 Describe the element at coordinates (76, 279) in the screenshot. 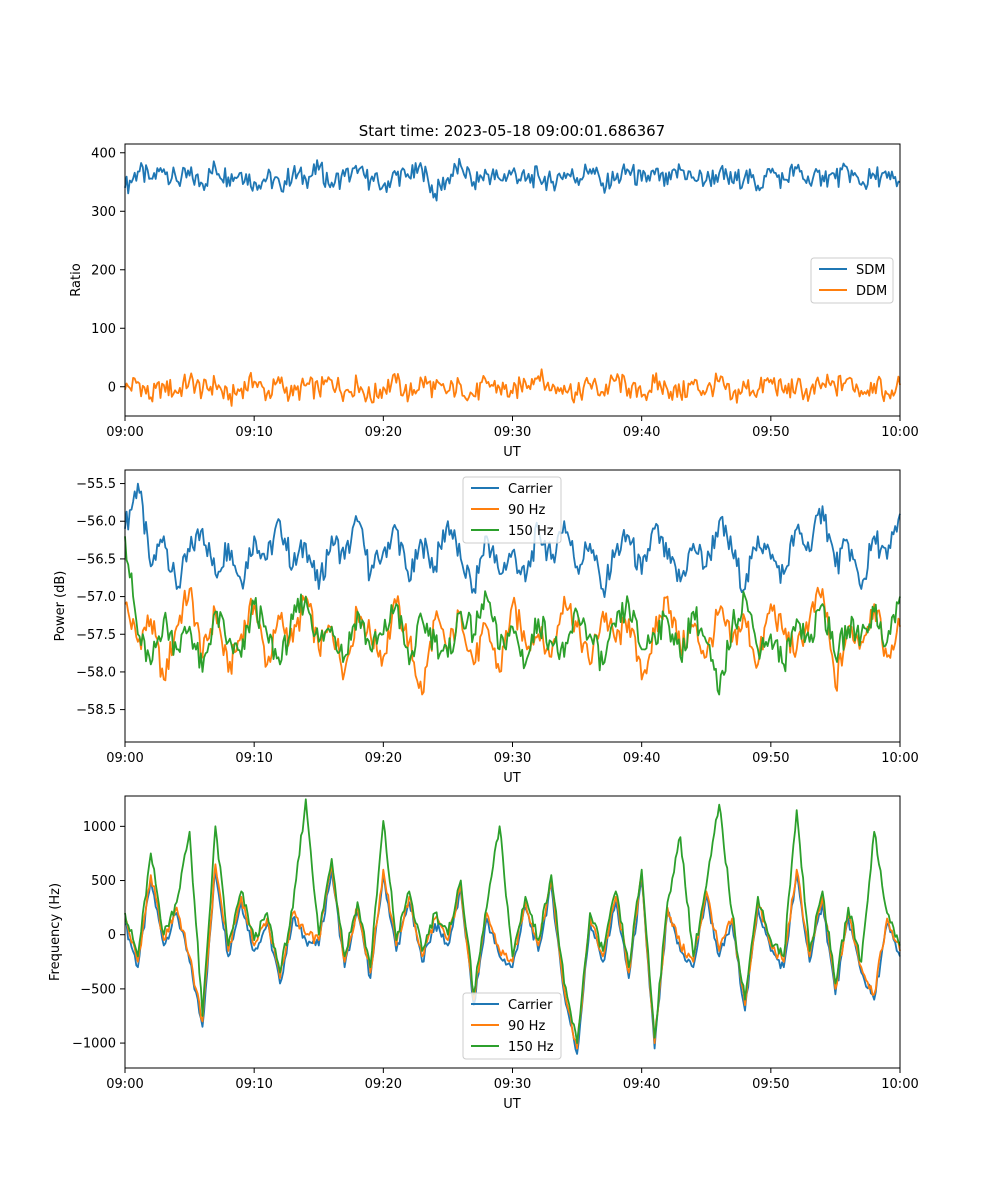

I see `ratio-y-axis-label: Ratio` at that location.